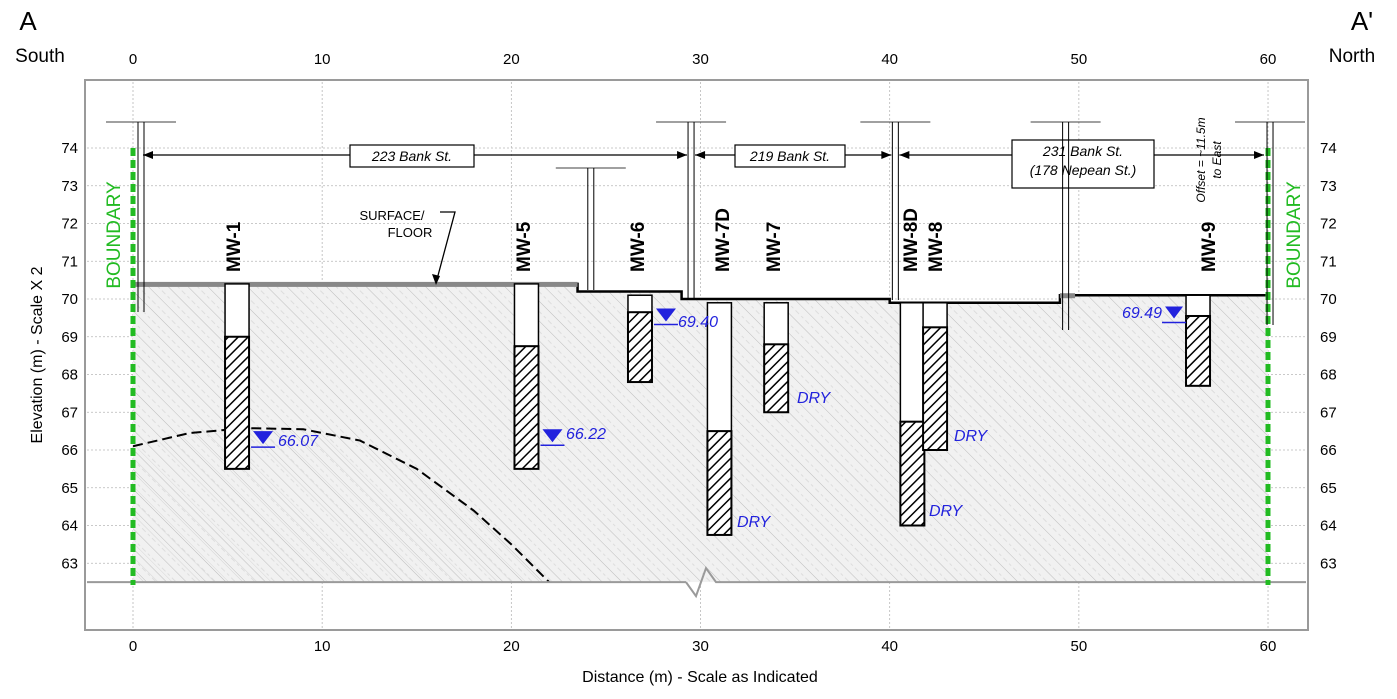  I want to click on water-level-label: 69.49, so click(1142, 313).